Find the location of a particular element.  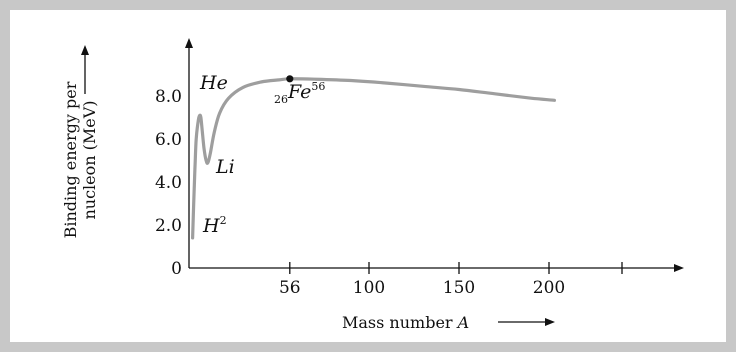

fe56-base: Fe is located at coordinates (299, 92).